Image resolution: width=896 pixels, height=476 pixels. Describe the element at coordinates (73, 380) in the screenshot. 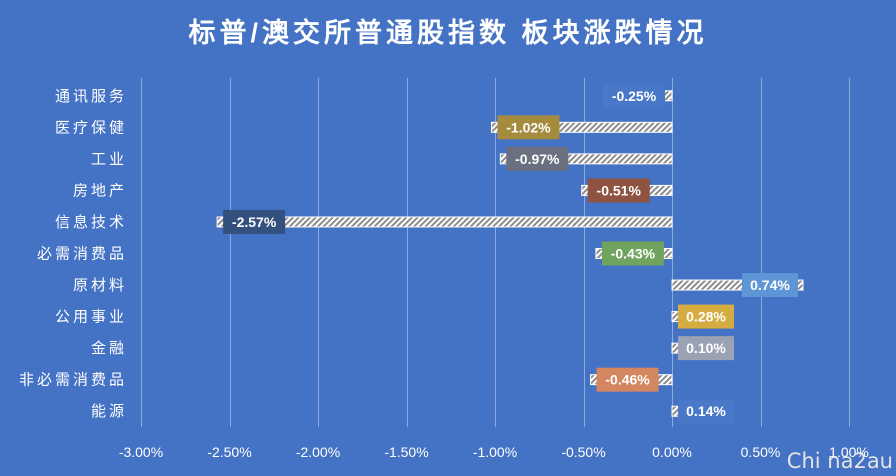

I see `category-label: 非必需消费品` at that location.